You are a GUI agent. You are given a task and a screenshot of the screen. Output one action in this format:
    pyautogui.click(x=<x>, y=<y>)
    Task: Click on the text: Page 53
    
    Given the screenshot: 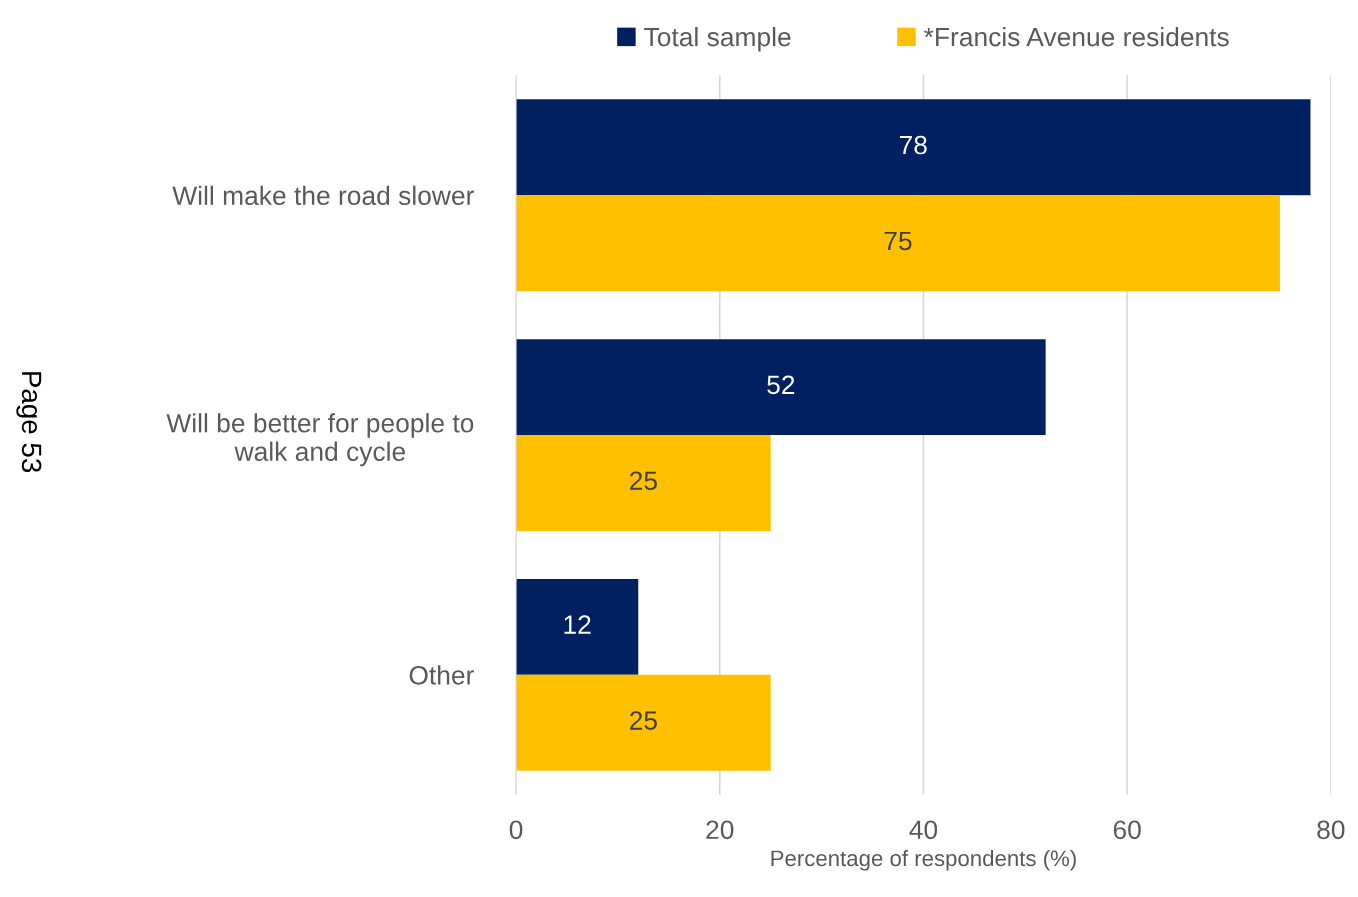 What is the action you would take?
    pyautogui.click(x=29, y=422)
    